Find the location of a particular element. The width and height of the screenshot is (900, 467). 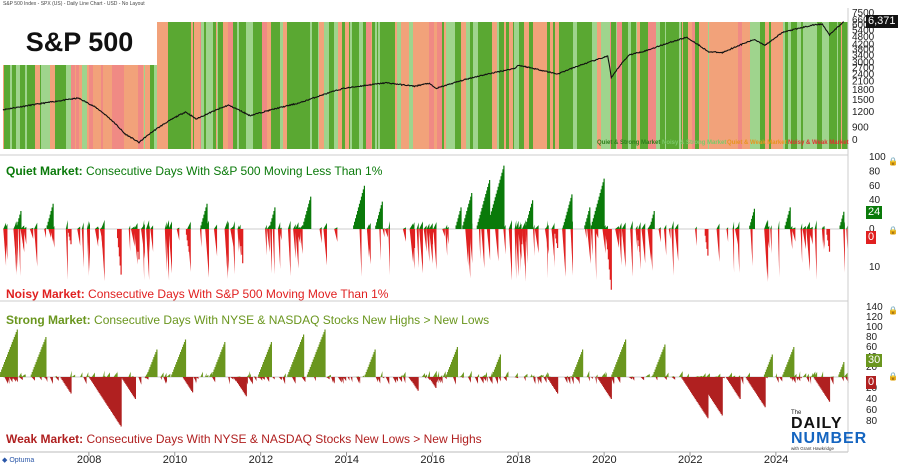

title-box: S&P 500 is located at coordinates (79, 42).